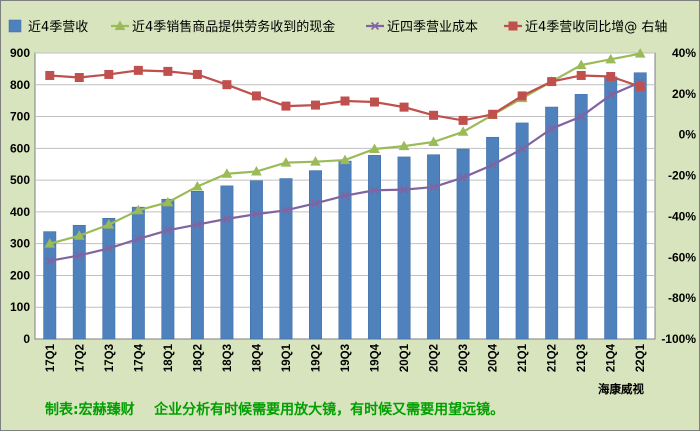 This screenshot has height=432, width=700. Describe the element at coordinates (582, 358) in the screenshot. I see `x-tick-label: 21Q3` at that location.